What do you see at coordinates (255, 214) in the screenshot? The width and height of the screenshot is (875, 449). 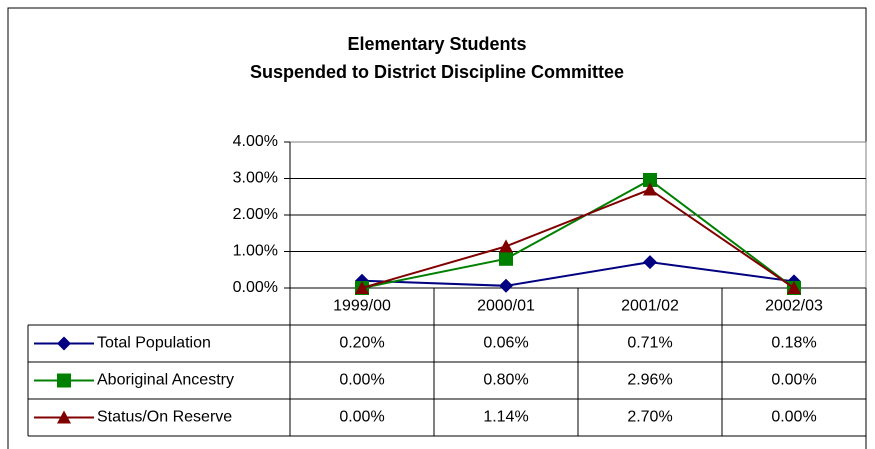 I see `y-tick-label: 2.00%` at bounding box center [255, 214].